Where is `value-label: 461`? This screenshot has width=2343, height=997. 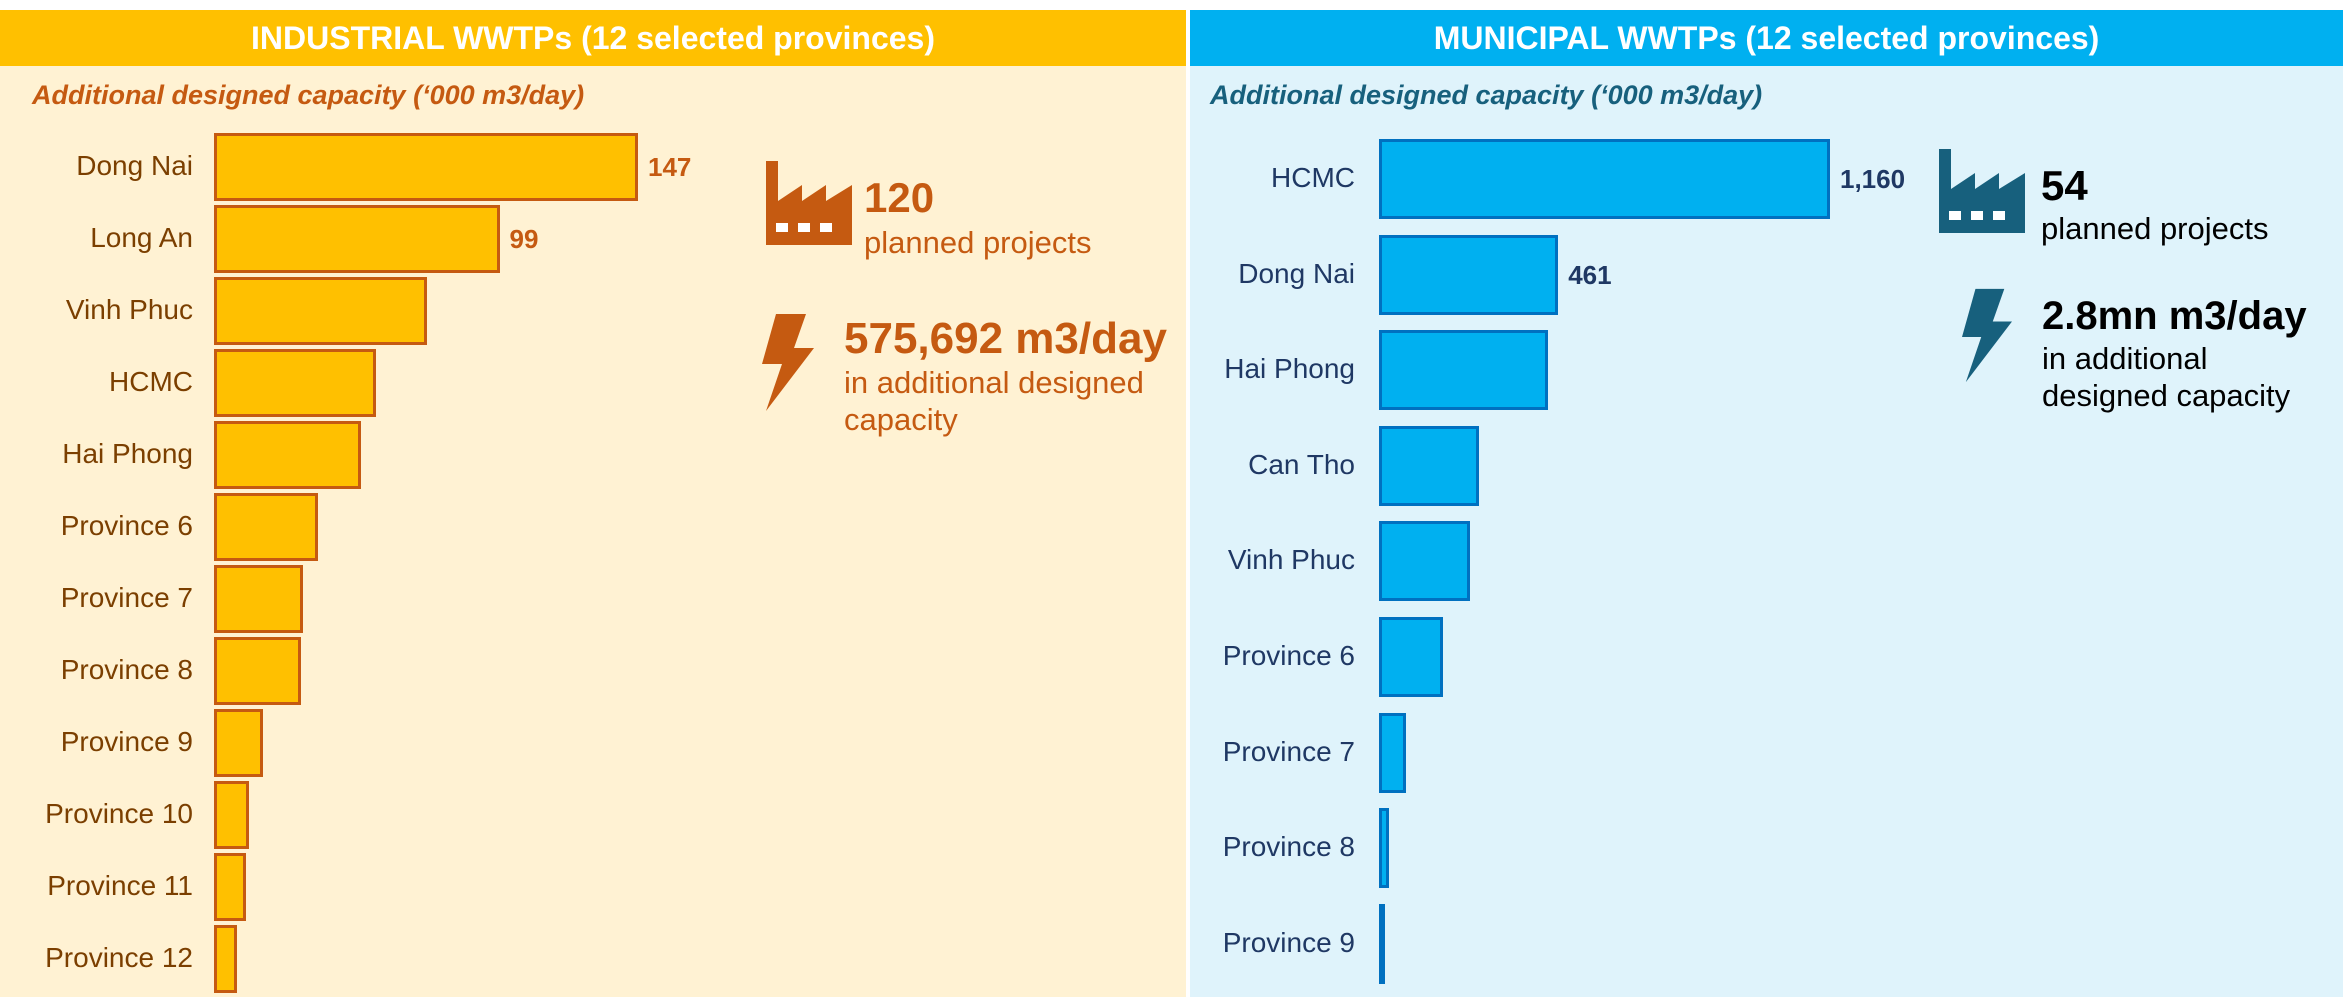
value-label: 461 is located at coordinates (1590, 274).